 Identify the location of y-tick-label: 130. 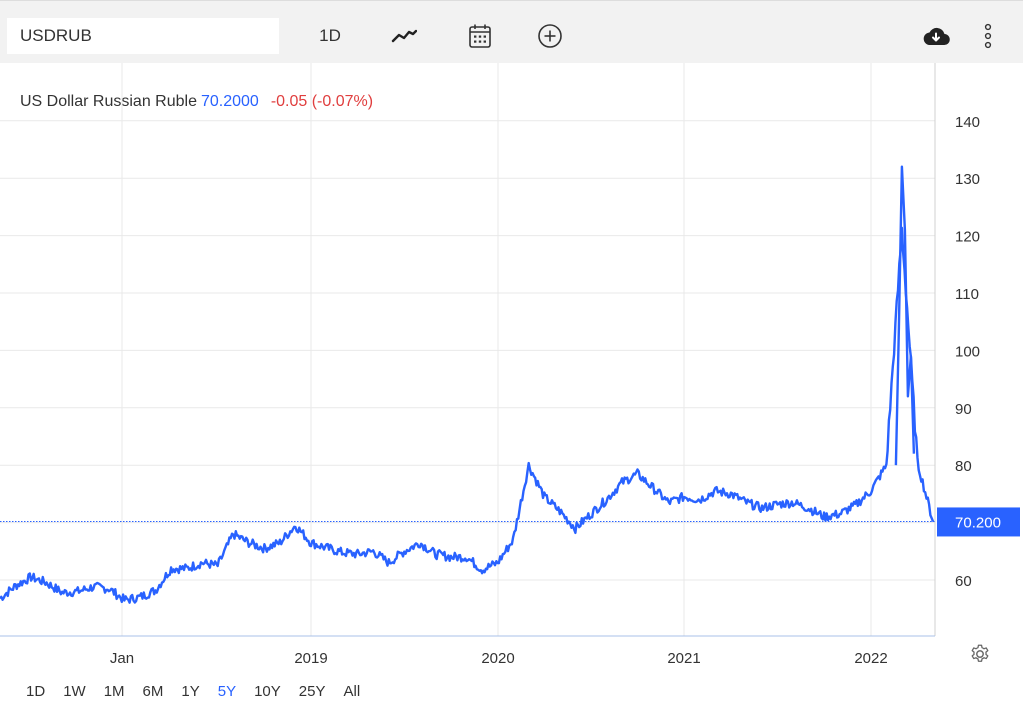
(967, 179).